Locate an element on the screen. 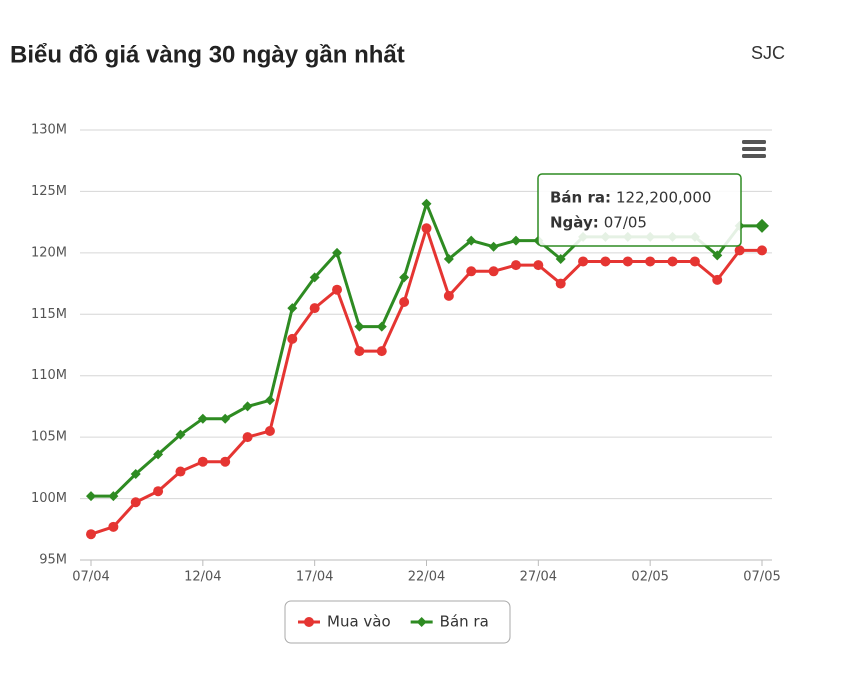 This screenshot has height=678, width=842. x-tick-label: 07/05 is located at coordinates (761, 577).